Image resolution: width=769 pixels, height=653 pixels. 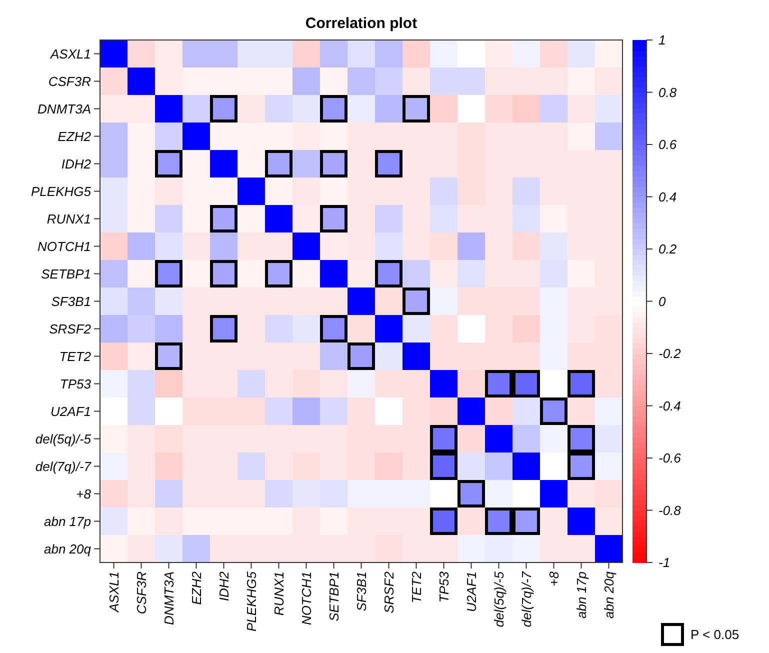 I want to click on text: P < 0.05, so click(x=715, y=634).